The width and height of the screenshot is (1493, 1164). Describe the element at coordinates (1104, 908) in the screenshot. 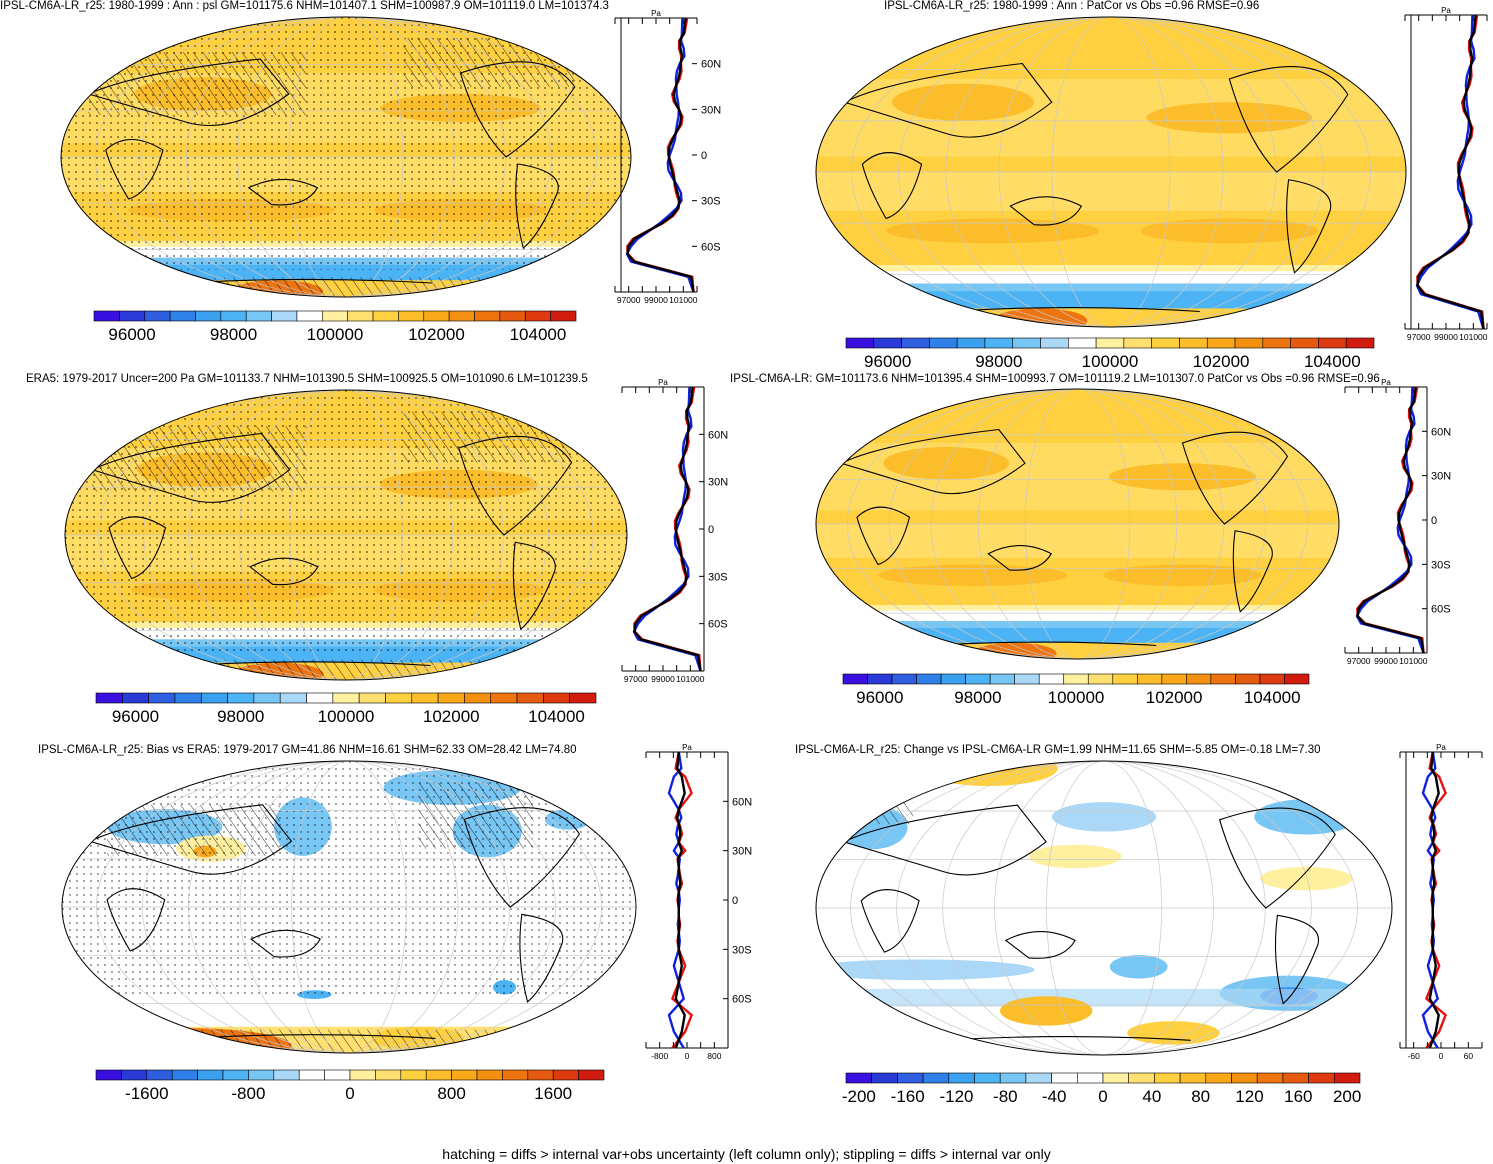

I see `panel-6-map` at that location.